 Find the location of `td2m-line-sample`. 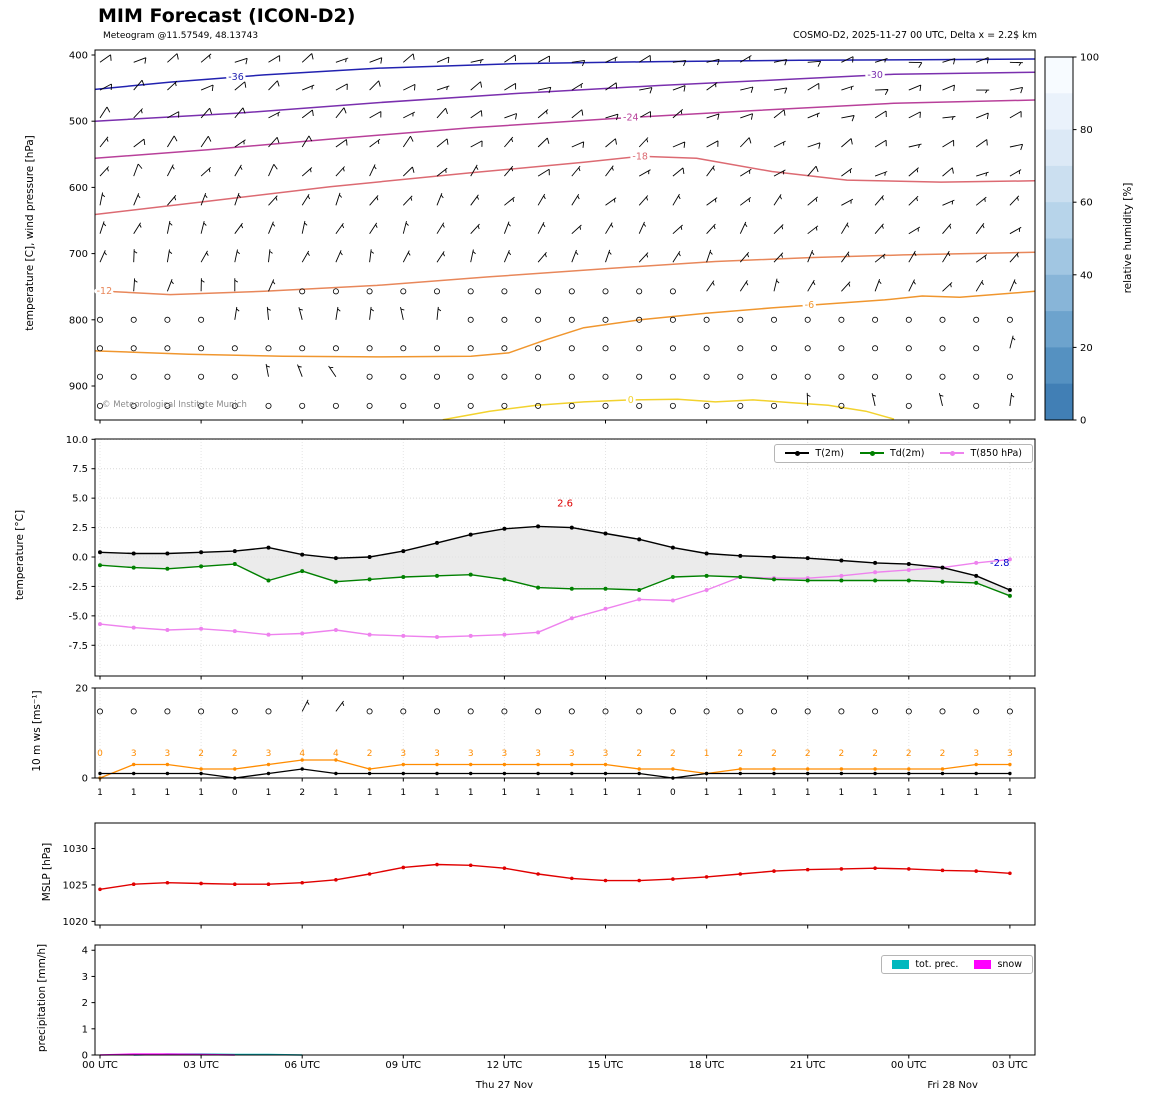

td2m-line-sample is located at coordinates (871, 453).